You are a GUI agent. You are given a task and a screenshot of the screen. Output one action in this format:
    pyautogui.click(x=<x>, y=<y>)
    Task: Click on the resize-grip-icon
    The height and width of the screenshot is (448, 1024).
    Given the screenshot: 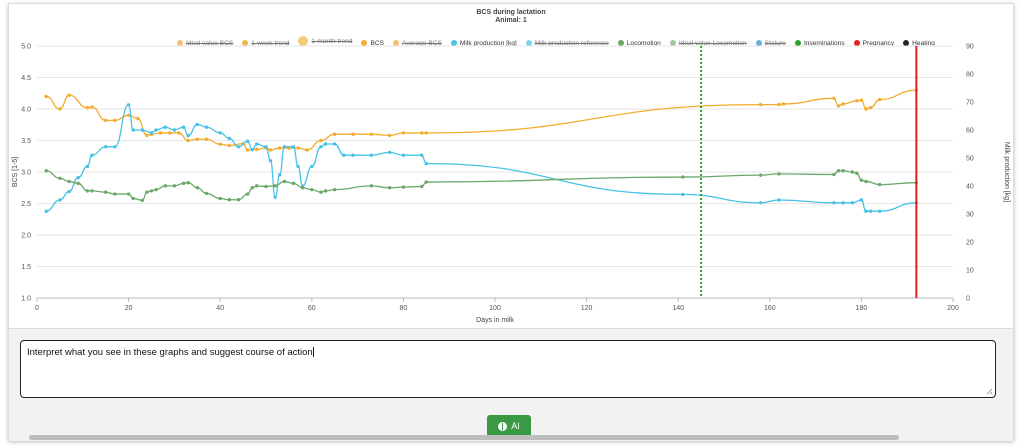 What is the action you would take?
    pyautogui.click(x=989, y=391)
    